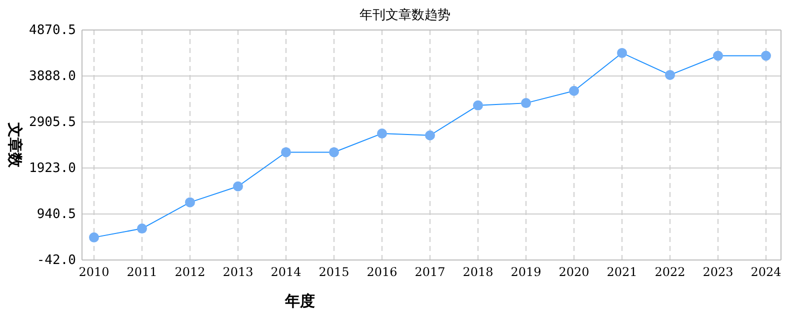 Image resolution: width=806 pixels, height=330 pixels. I want to click on x-tick-label: 2024, so click(766, 272).